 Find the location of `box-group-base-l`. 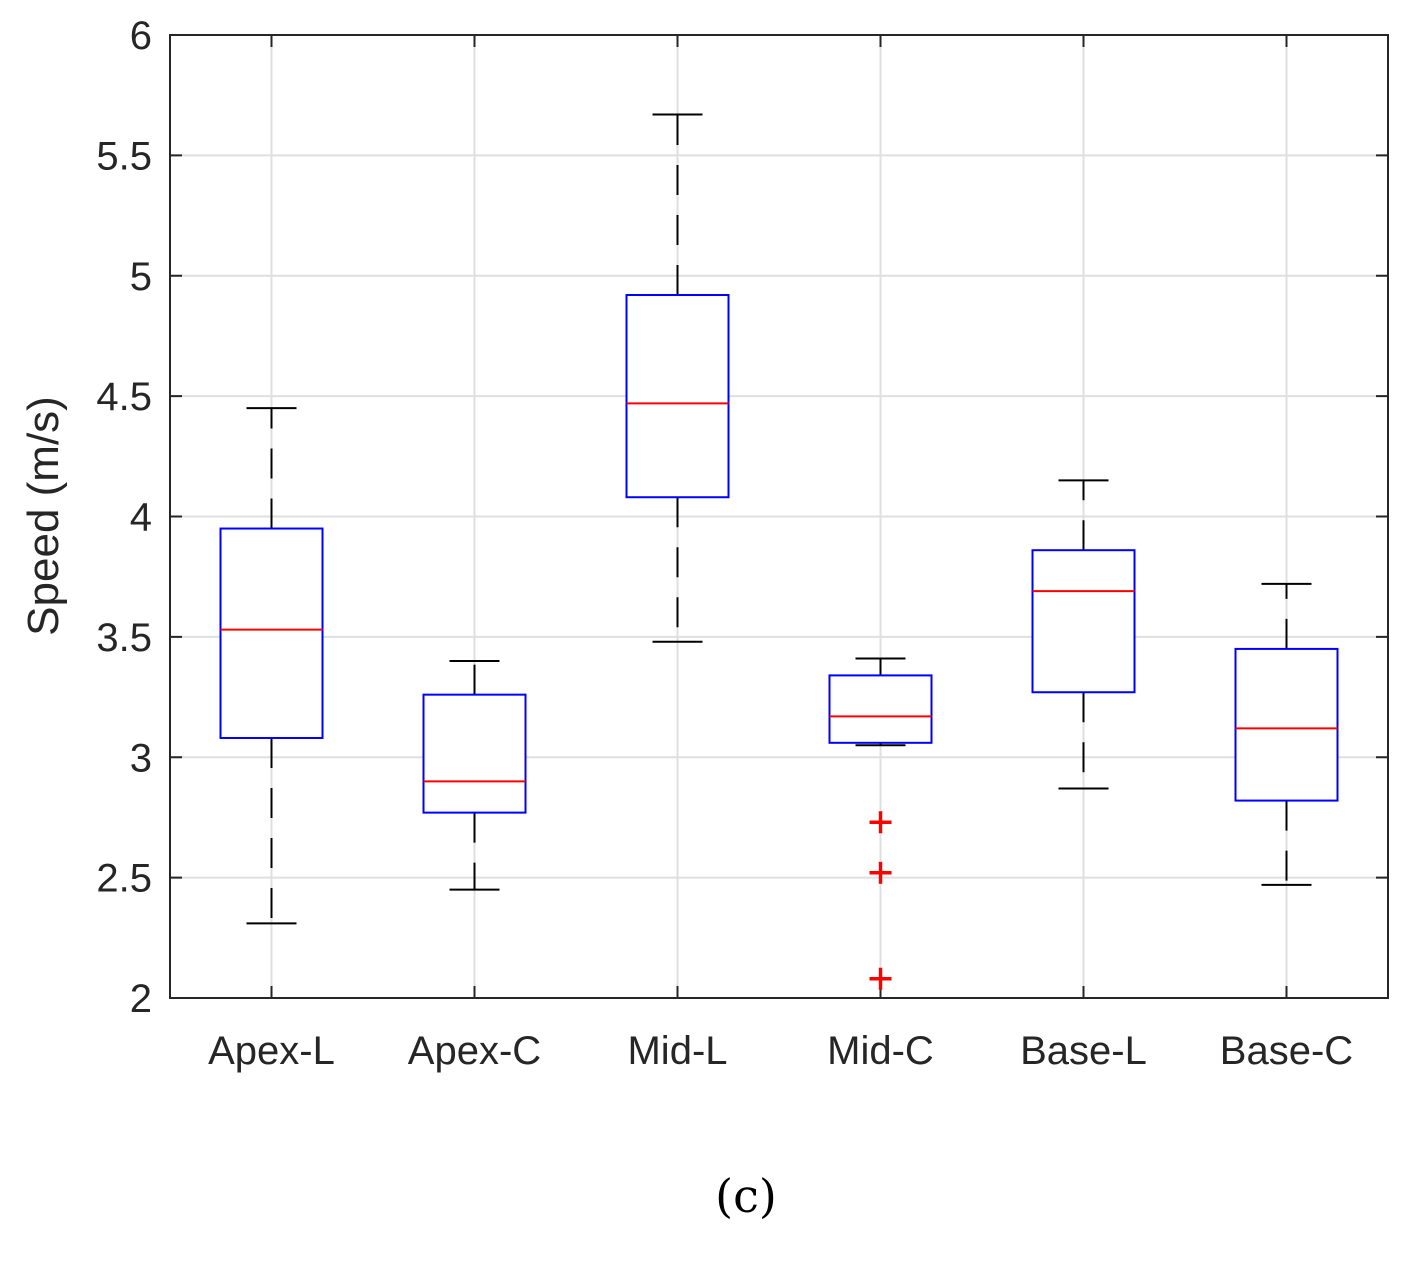

box-group-base-l is located at coordinates (1083, 634).